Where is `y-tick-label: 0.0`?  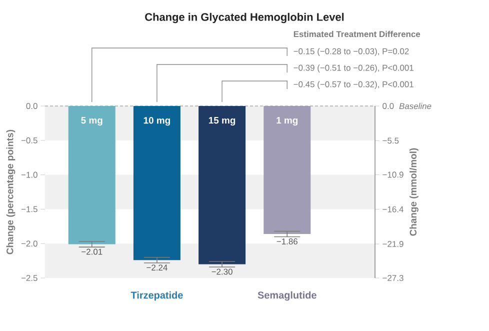 y-tick-label: 0.0 is located at coordinates (32, 106).